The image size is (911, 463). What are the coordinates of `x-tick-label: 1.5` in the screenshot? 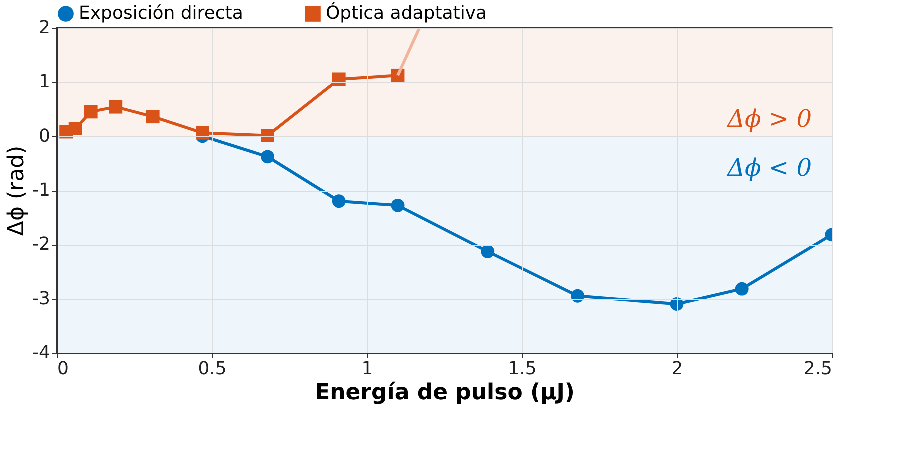 It's located at (522, 369).